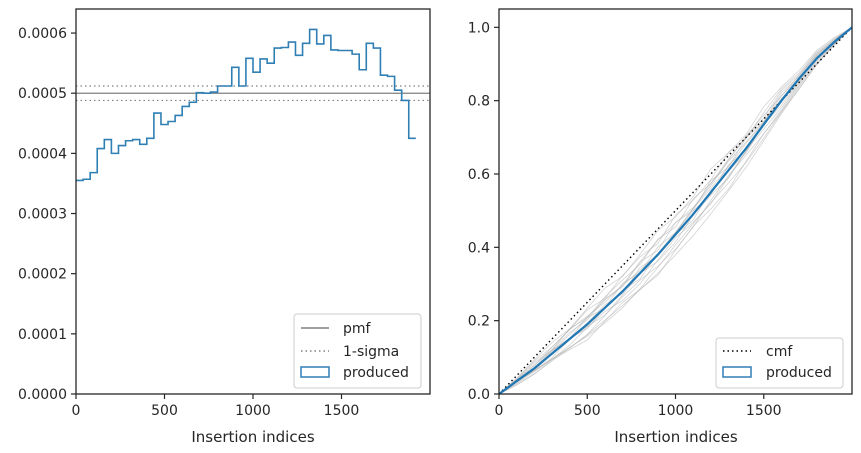  What do you see at coordinates (315, 372) in the screenshot?
I see `legend-produced-swatch` at bounding box center [315, 372].